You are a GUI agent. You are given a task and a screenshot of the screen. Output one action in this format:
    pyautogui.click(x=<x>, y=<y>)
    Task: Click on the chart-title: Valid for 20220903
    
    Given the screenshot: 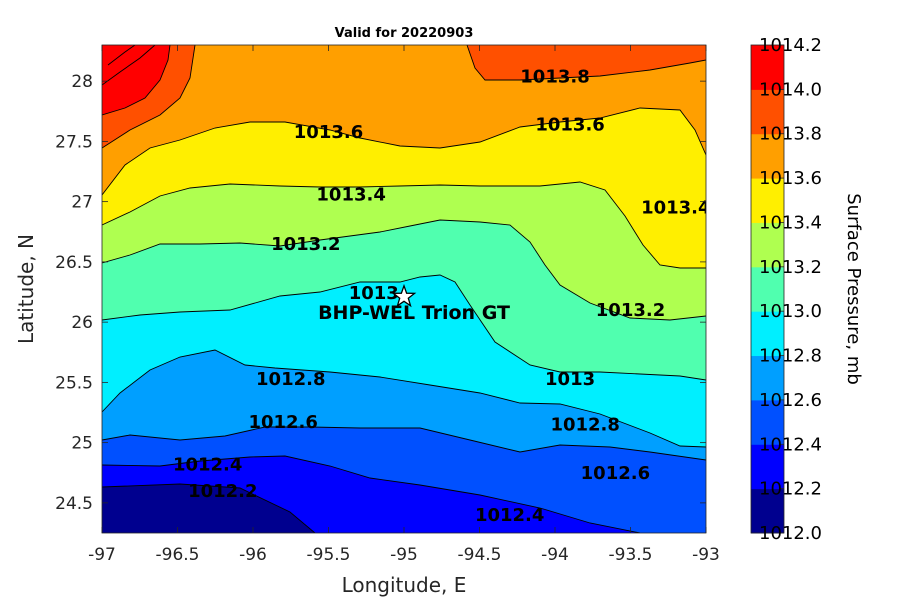 What is the action you would take?
    pyautogui.click(x=404, y=33)
    